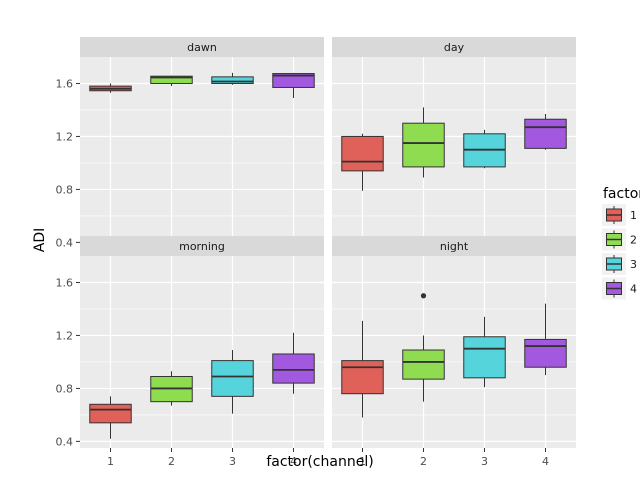 The width and height of the screenshot is (640, 480). I want to click on outlier-point, so click(423, 296).